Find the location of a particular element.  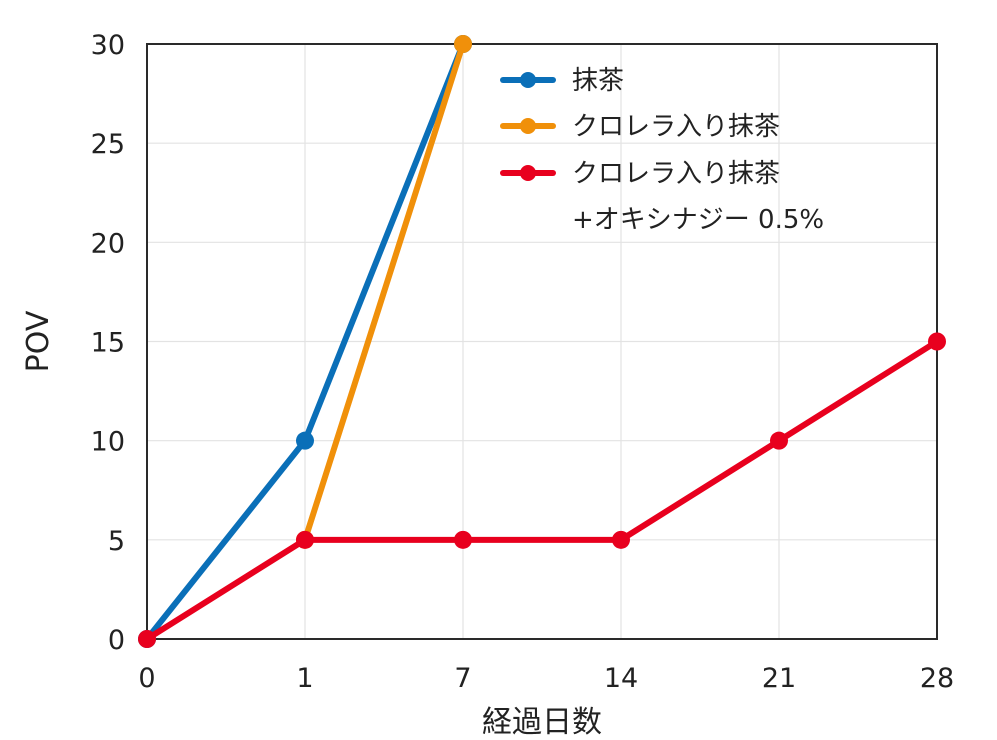

y-tick-label: 20 is located at coordinates (108, 243).